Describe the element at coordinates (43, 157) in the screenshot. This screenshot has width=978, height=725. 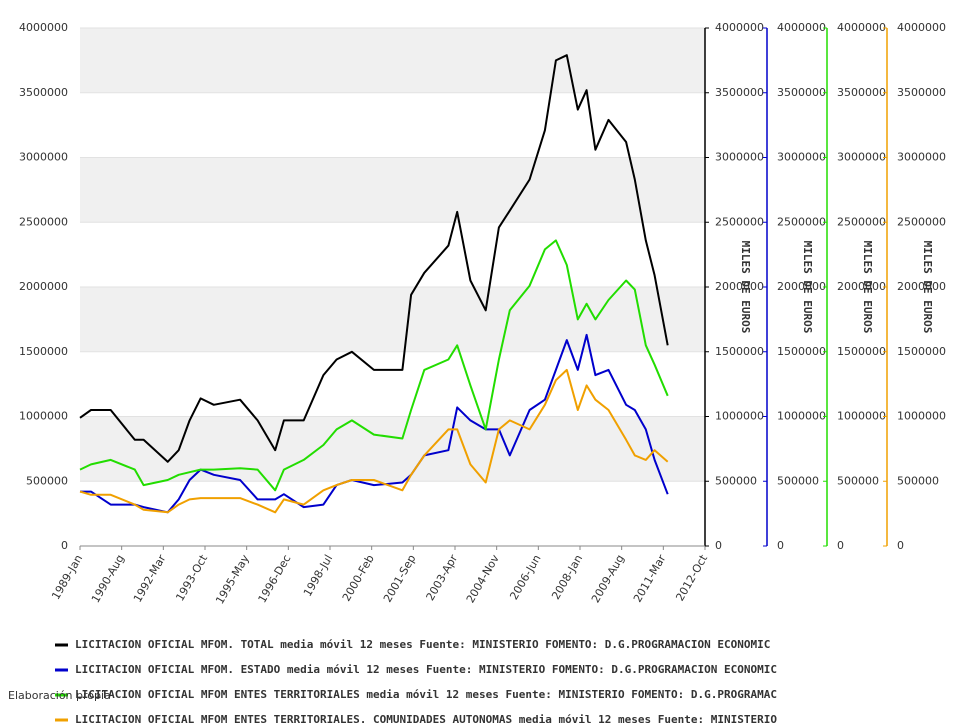
I see `y-tick-label: 3000000` at that location.